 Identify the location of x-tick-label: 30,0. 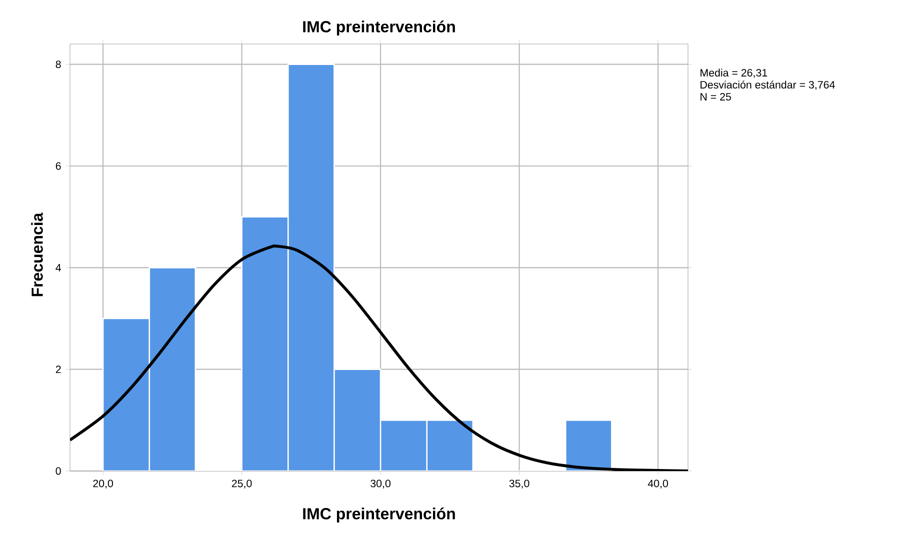
(380, 484).